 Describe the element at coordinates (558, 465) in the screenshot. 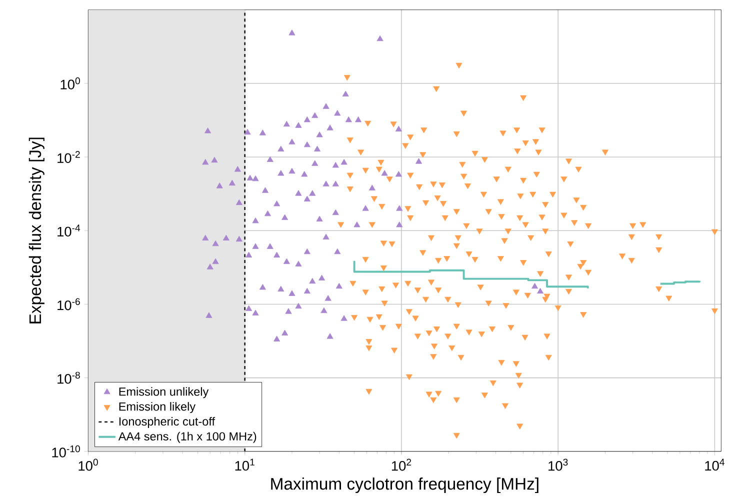

I see `x-tick-label: 10$^{3}$` at that location.